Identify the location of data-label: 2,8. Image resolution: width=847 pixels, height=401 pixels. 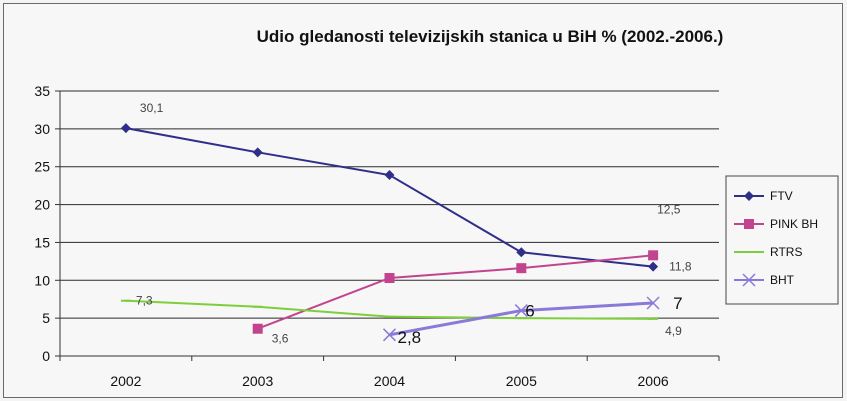
(410, 337).